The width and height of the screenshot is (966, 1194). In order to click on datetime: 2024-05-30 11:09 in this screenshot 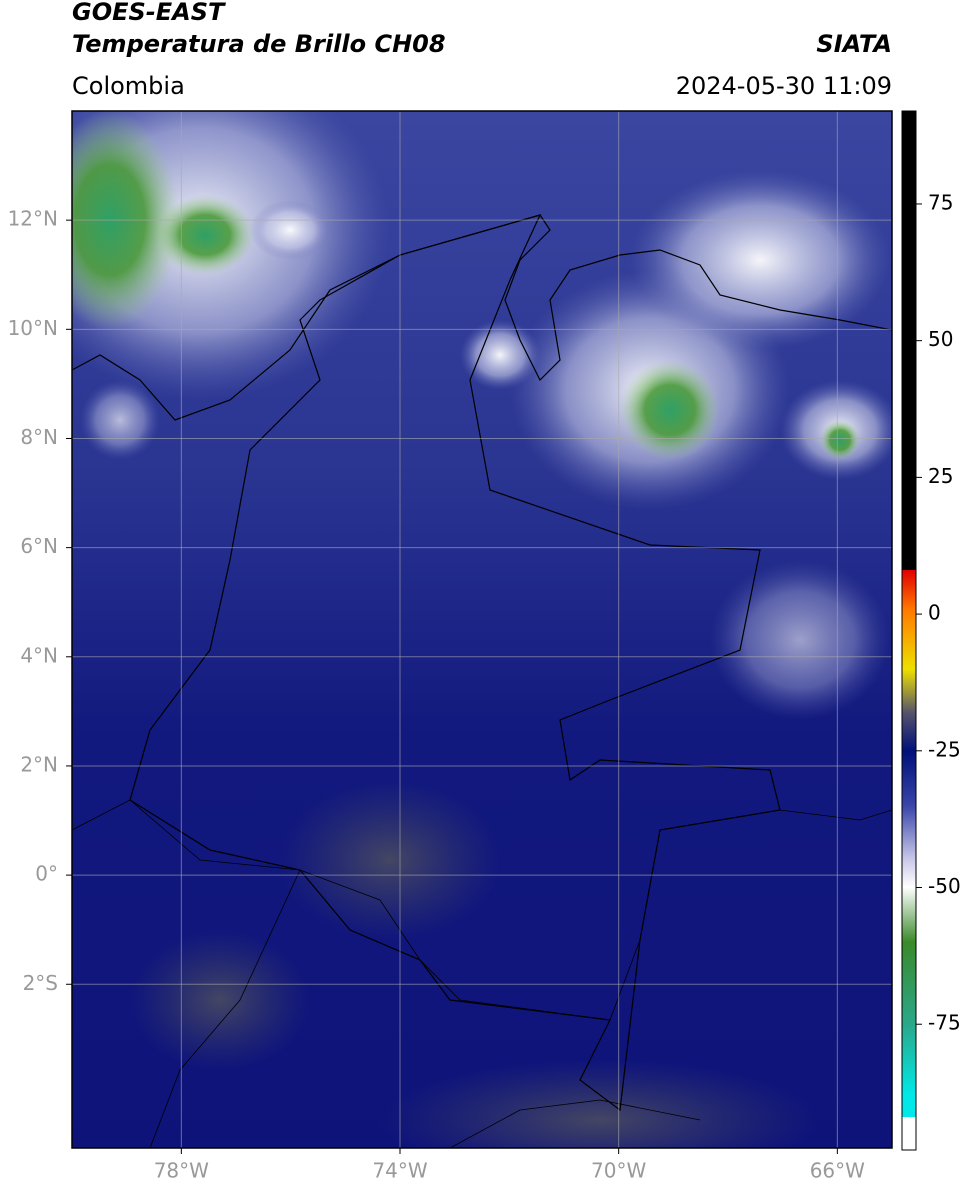, I will do `click(784, 86)`.